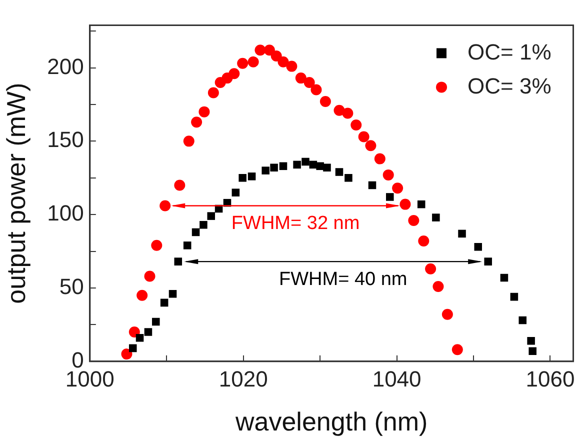  What do you see at coordinates (510, 85) in the screenshot?
I see `legend-label: OC= 3%` at bounding box center [510, 85].